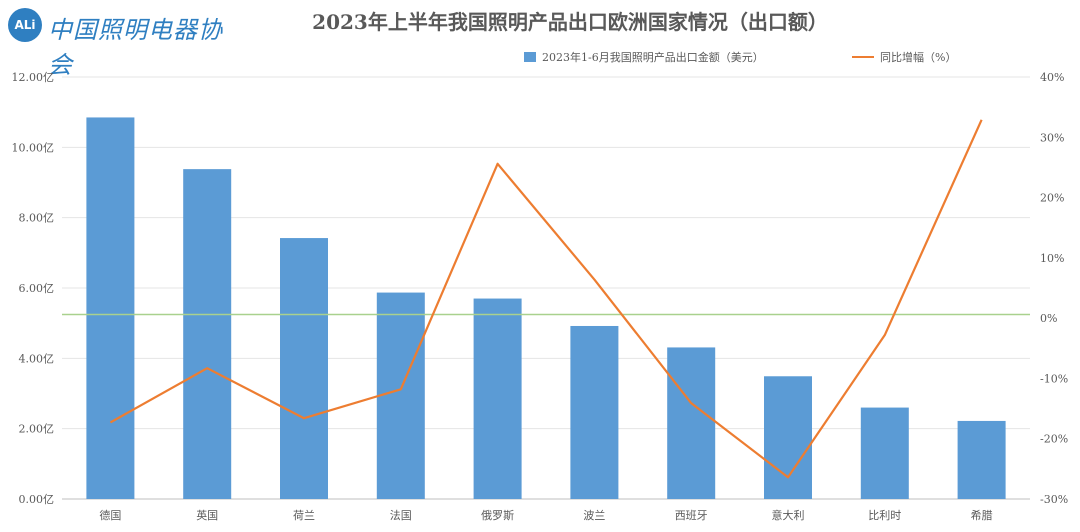 The width and height of the screenshot is (1080, 532). I want to click on right-tick-label: 0%, so click(1048, 318).